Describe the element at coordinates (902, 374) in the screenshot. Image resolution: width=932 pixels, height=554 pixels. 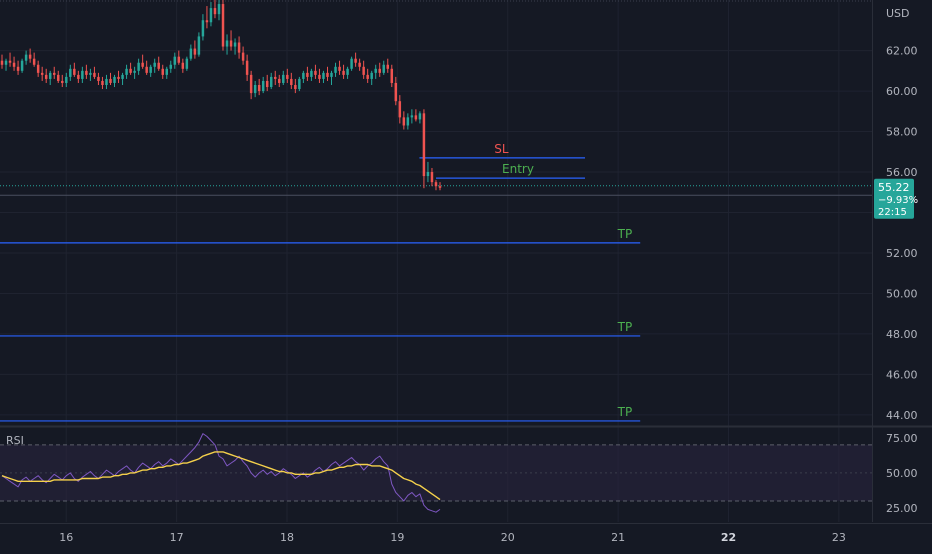
I see `y-tick-label: 46.00` at that location.